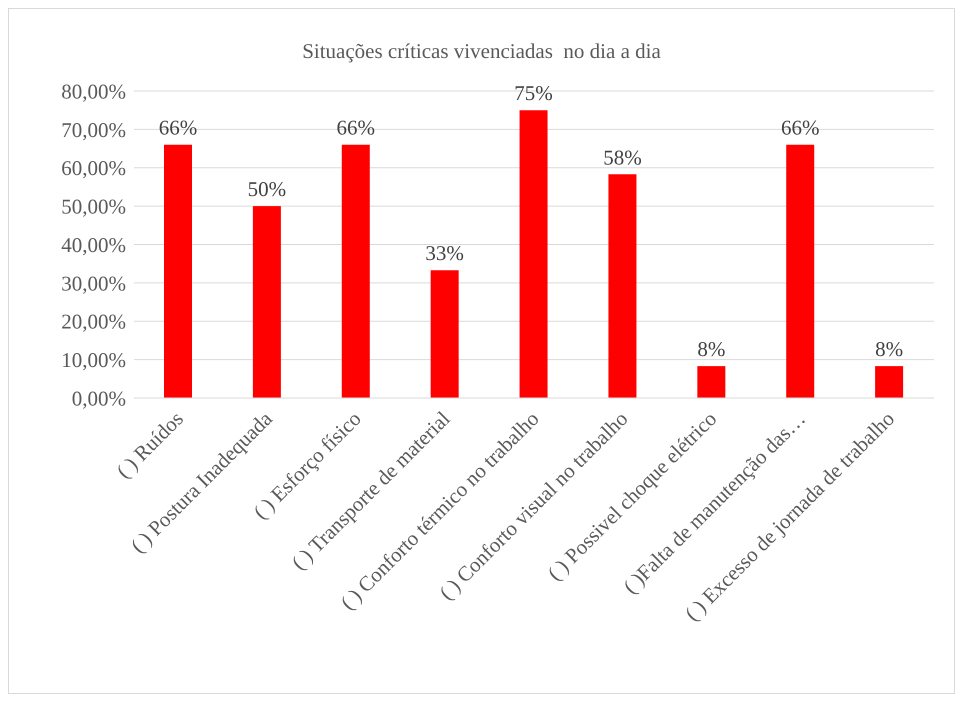 Image resolution: width=963 pixels, height=702 pixels. Describe the element at coordinates (93, 322) in the screenshot. I see `y-tick-label: 20,00%` at that location.